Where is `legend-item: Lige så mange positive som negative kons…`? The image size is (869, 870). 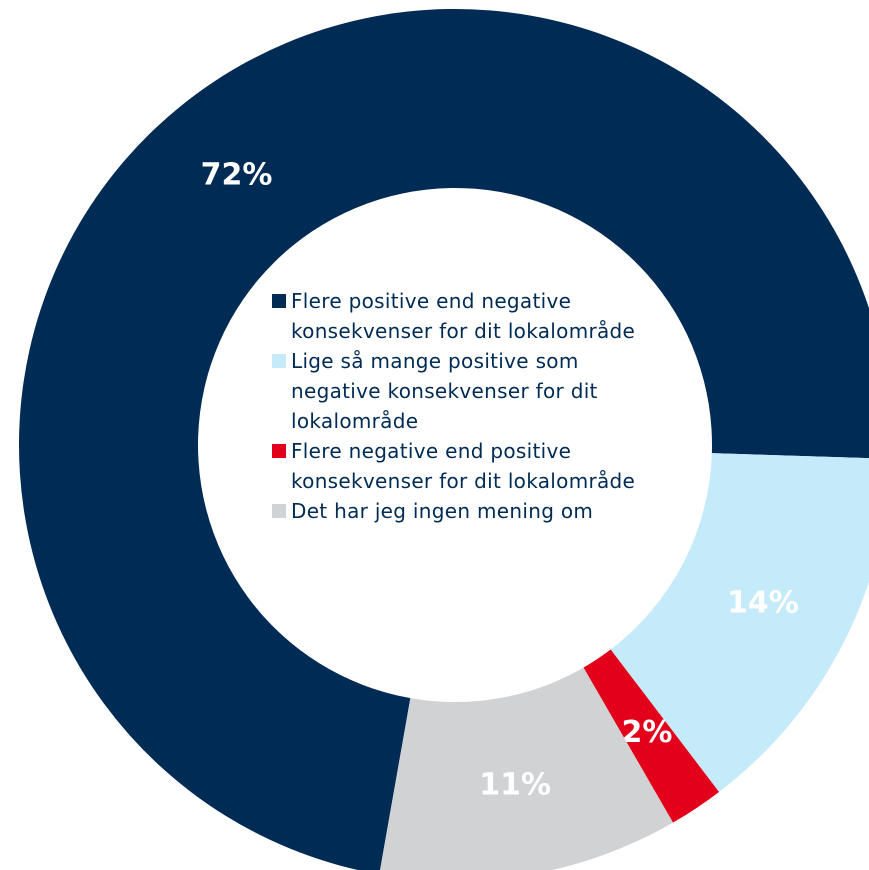
legend-item: Lige så mange positive som negative kons… is located at coordinates (462, 391).